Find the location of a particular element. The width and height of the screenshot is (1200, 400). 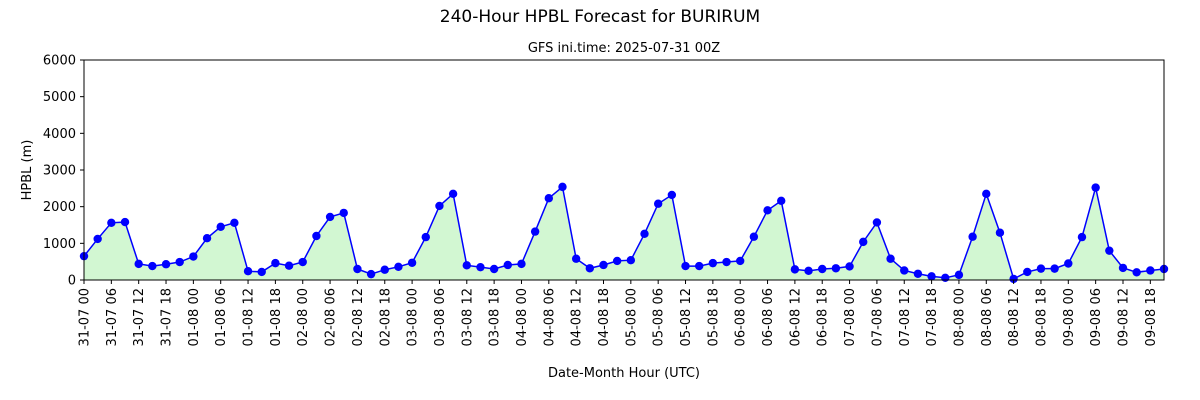

x-tick-label: 01-08 18 is located at coordinates (276, 317).